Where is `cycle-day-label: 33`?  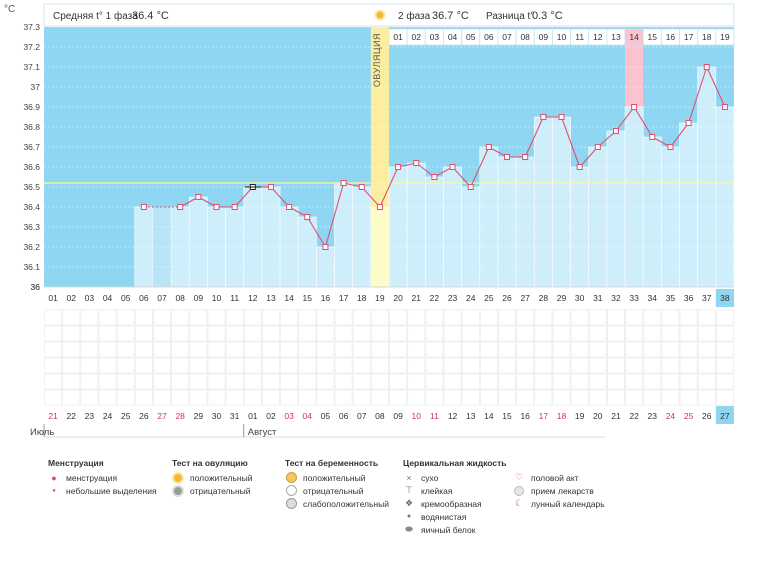
cycle-day-label: 33 is located at coordinates (634, 298).